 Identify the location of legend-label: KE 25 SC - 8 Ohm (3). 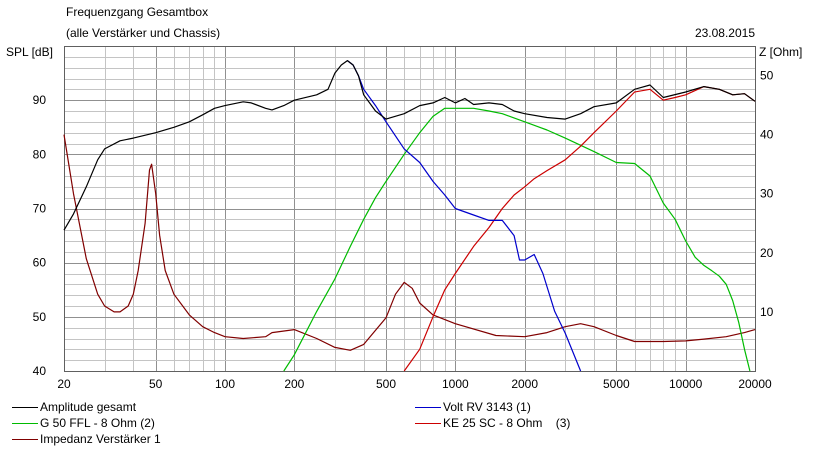
(507, 423).